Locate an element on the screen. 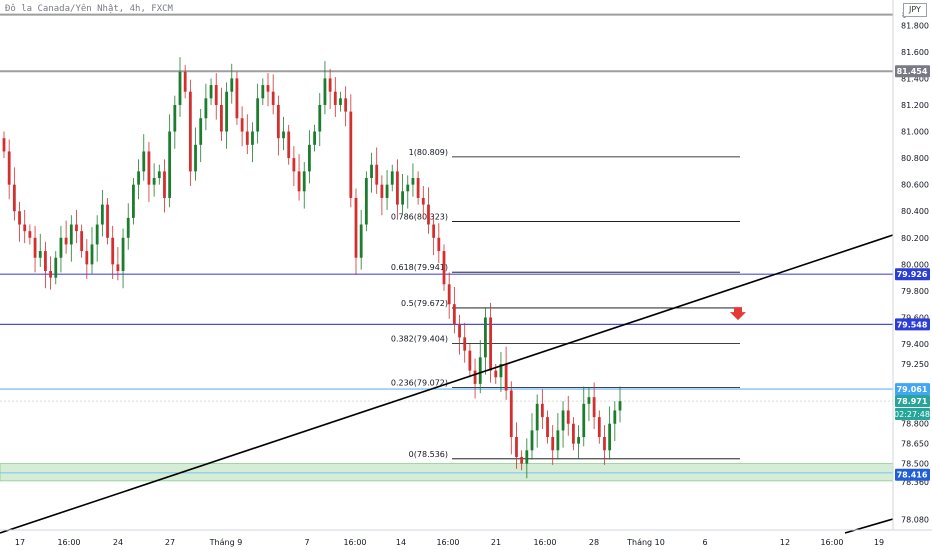  price-label-text: 79.061 is located at coordinates (912, 389).